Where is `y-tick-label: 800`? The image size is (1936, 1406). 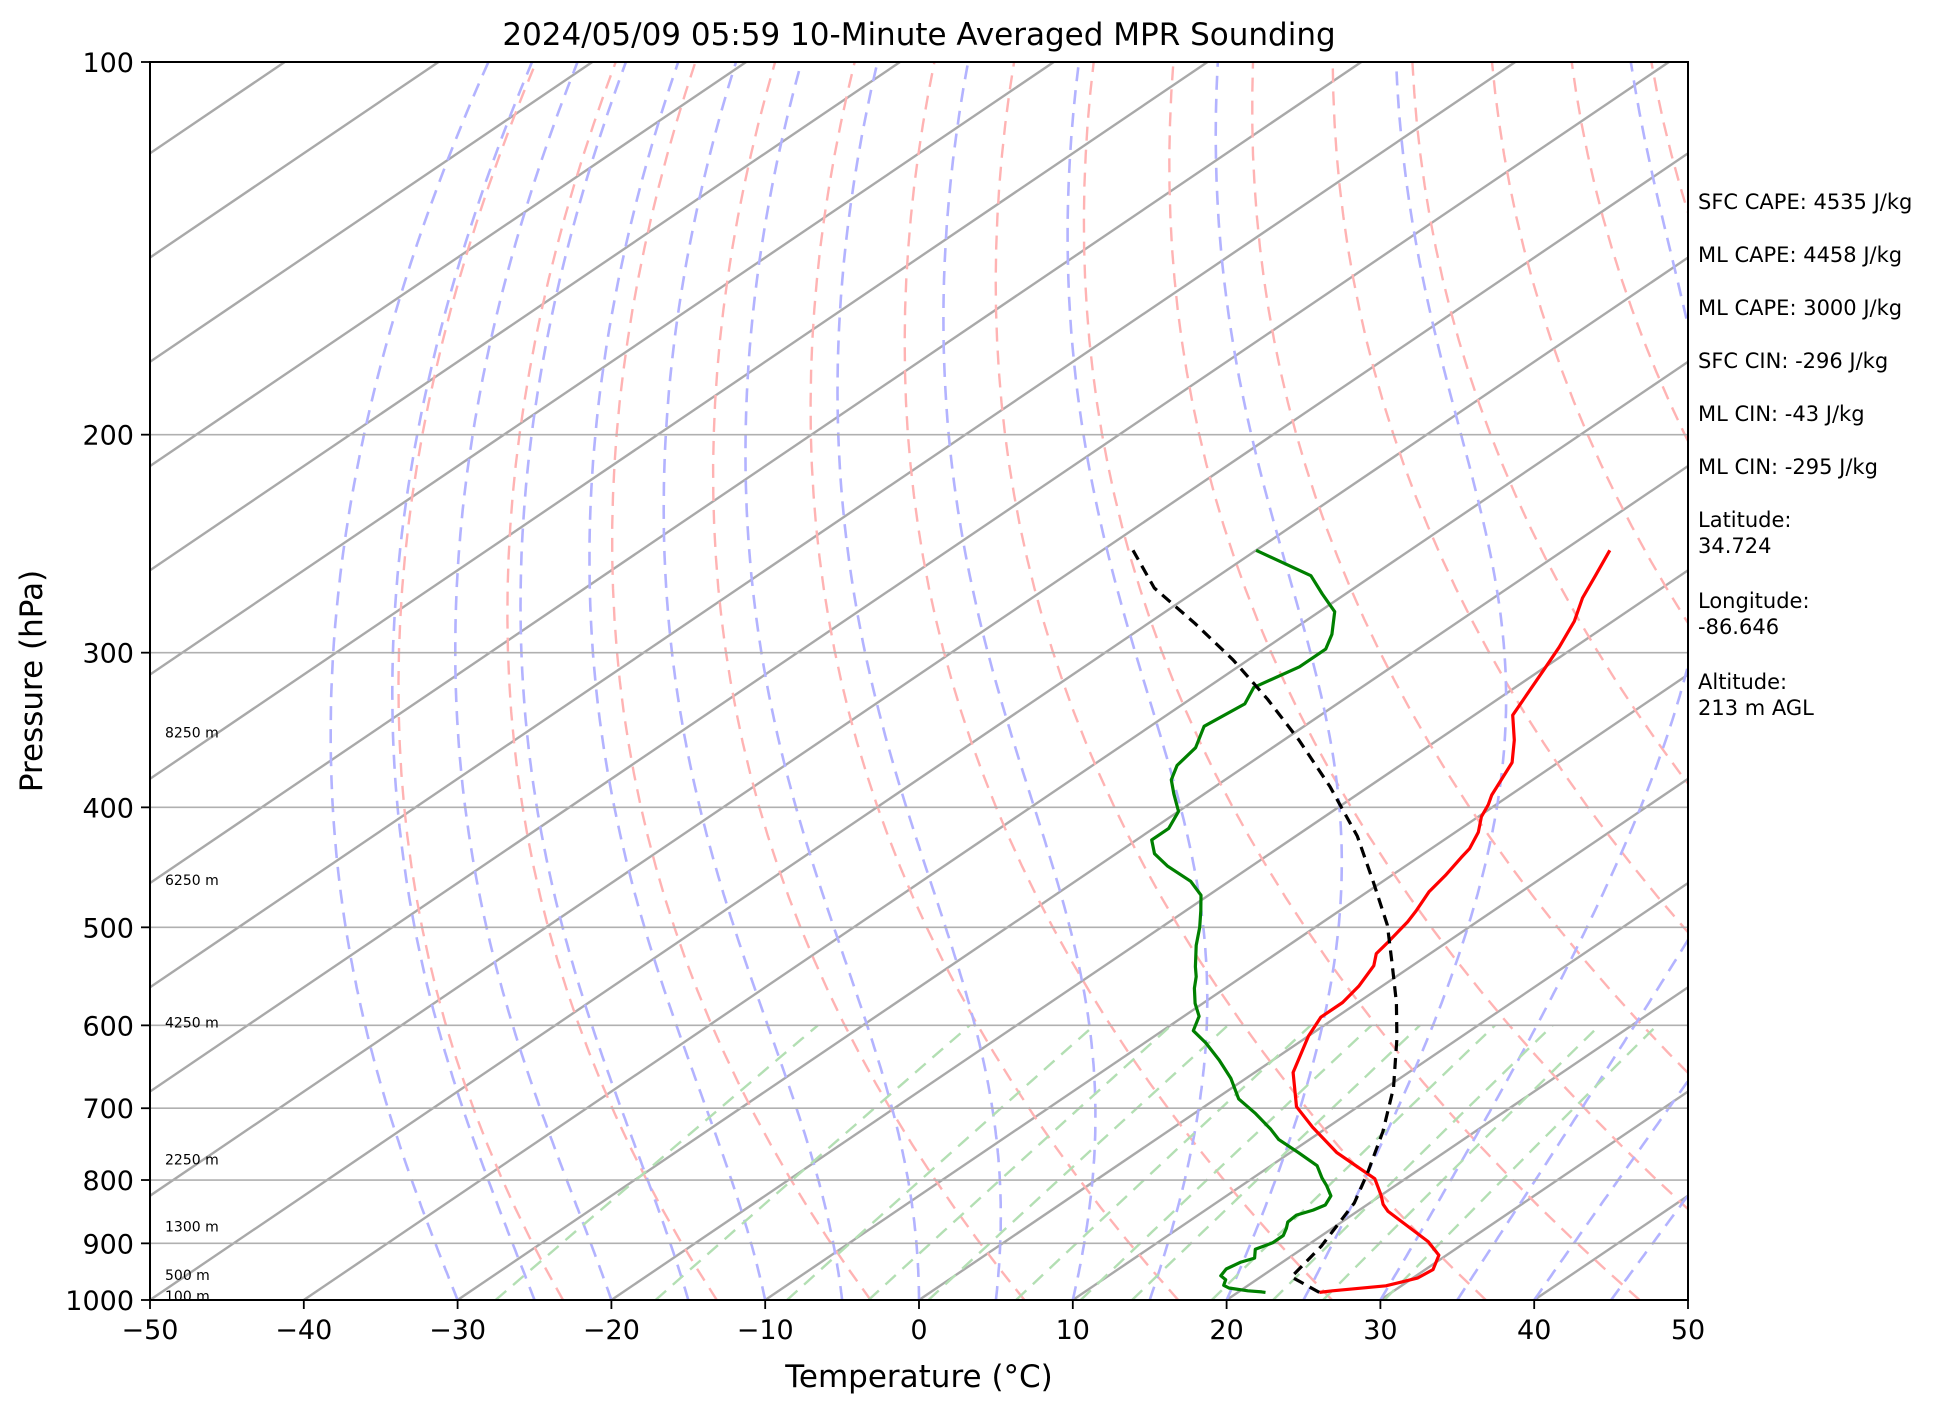
y-tick-label: 800 is located at coordinates (108, 1181).